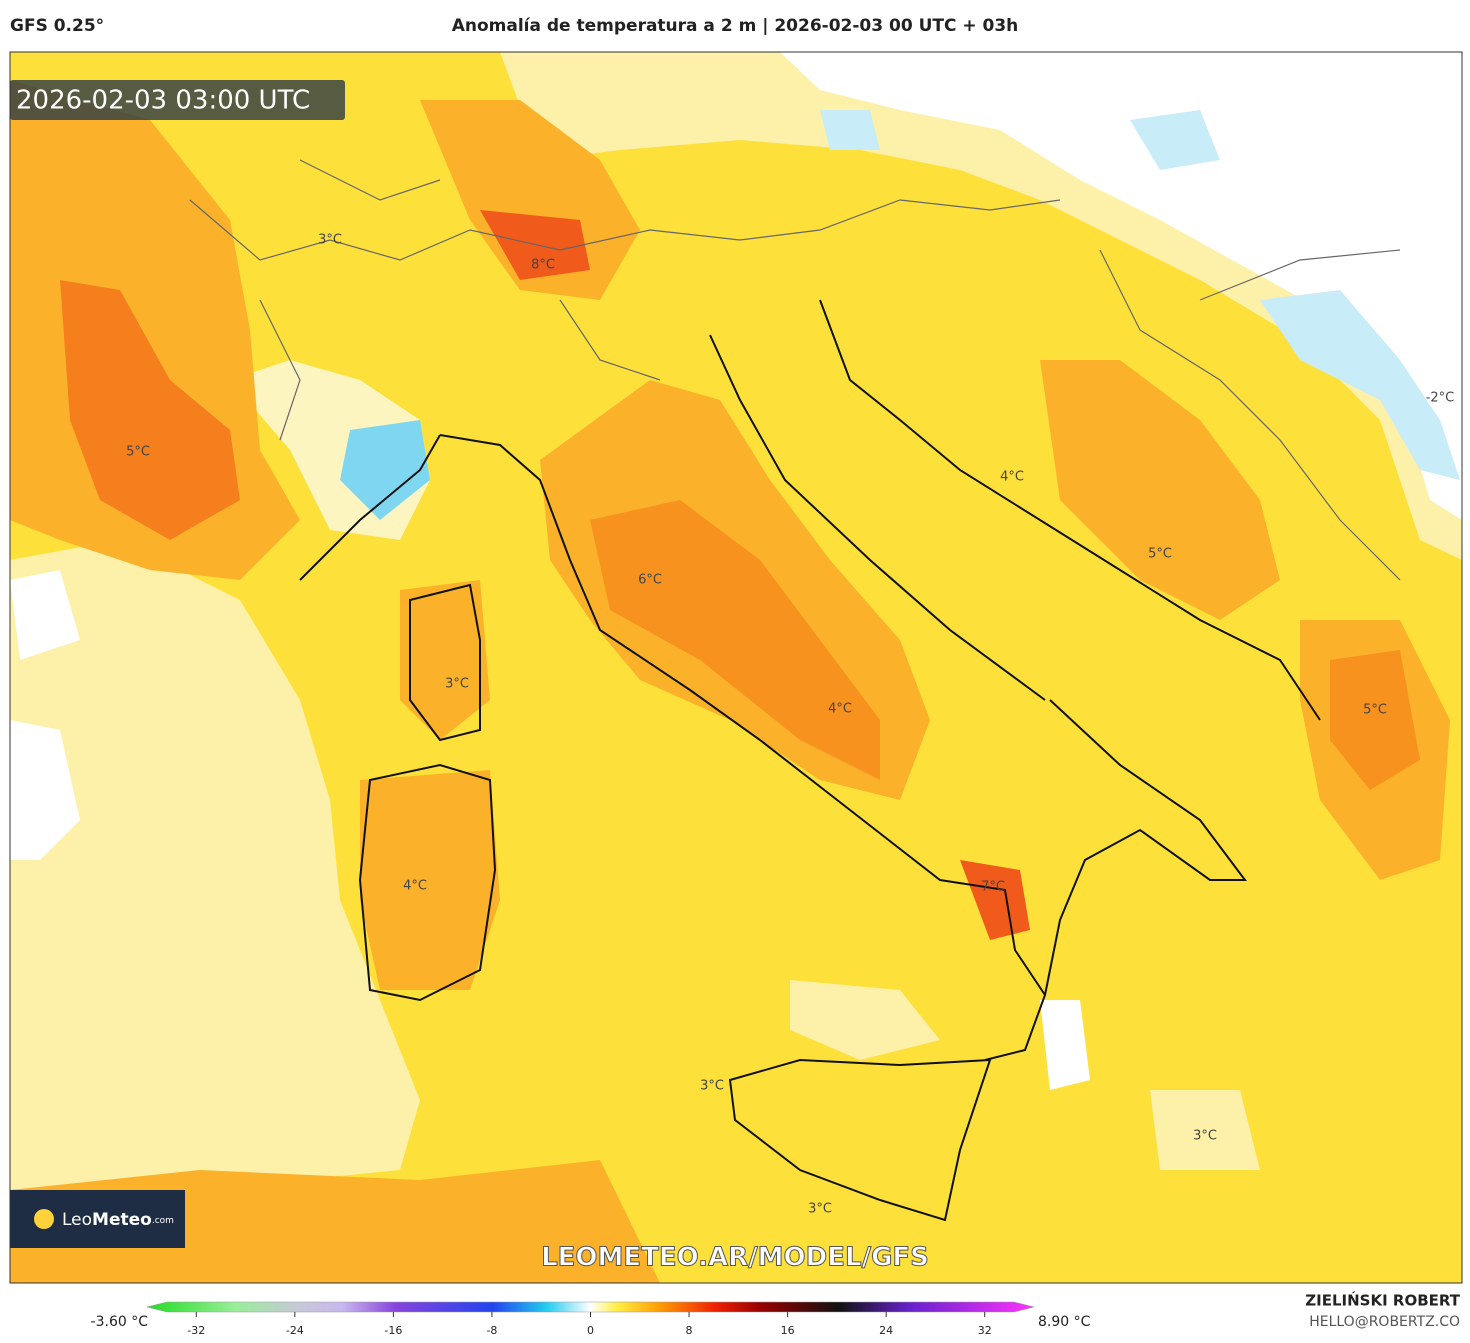  Describe the element at coordinates (44, 1219) in the screenshot. I see `logo-sun` at that location.